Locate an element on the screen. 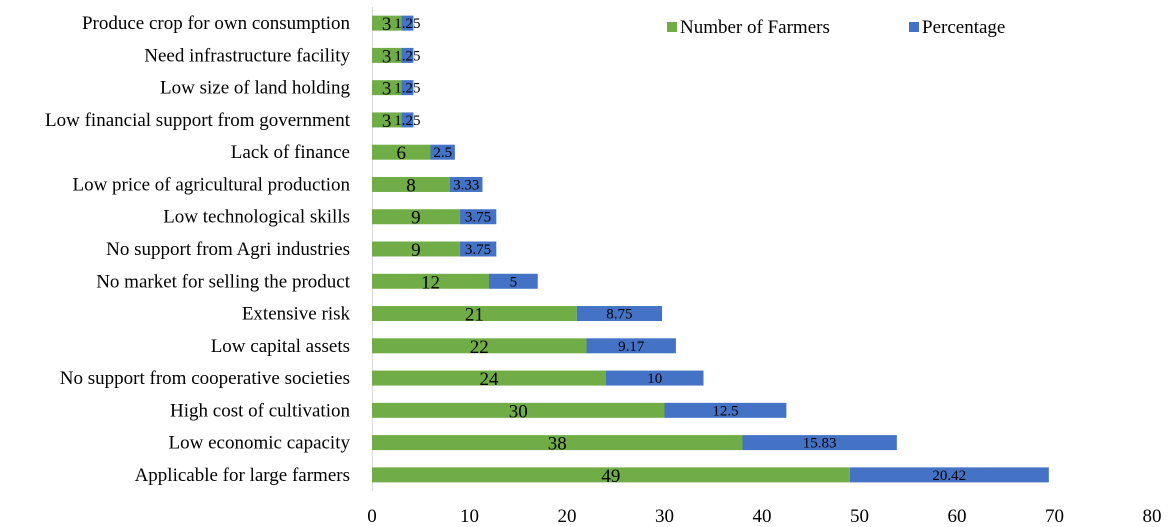 Image resolution: width=1169 pixels, height=527 pixels. data-label-percentage: 5 is located at coordinates (514, 282).